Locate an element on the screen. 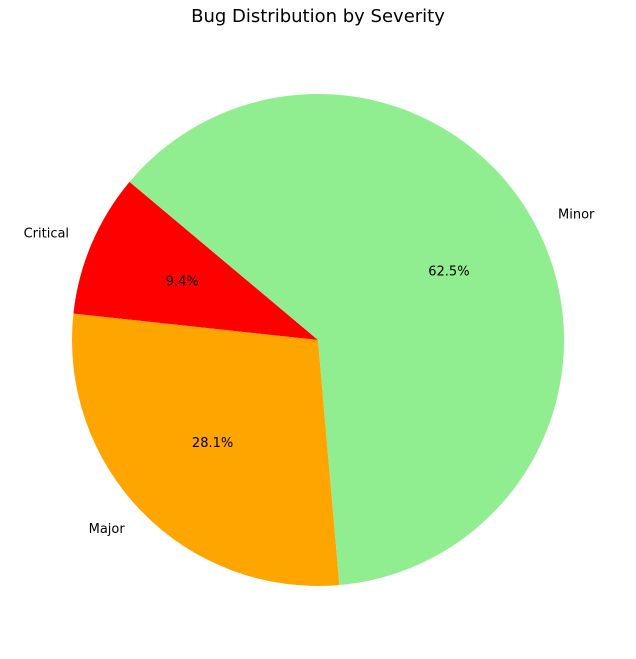  chart-title: Bug Distribution by Severity is located at coordinates (318, 16).